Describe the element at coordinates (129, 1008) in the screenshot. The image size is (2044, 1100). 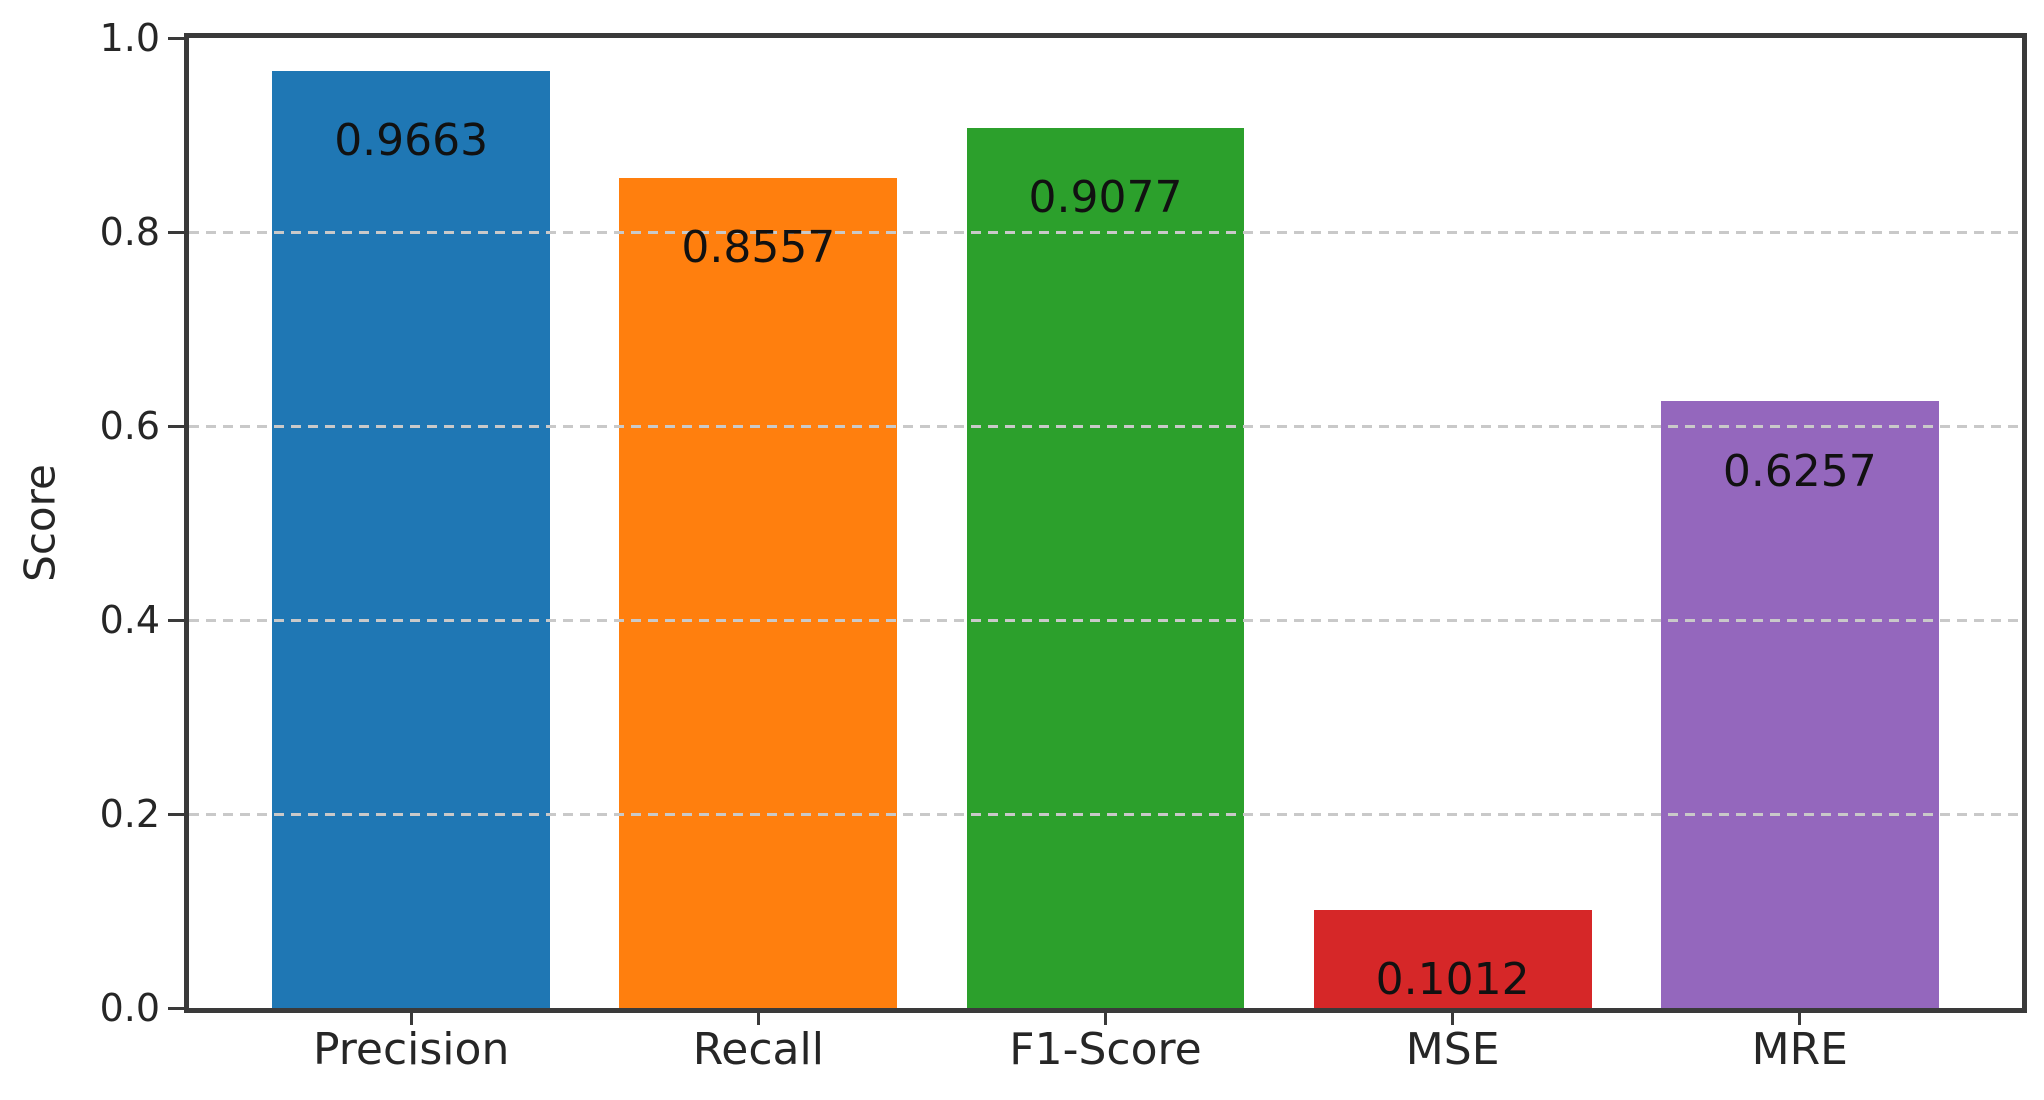
I see `y-tick-label: 0.0` at that location.